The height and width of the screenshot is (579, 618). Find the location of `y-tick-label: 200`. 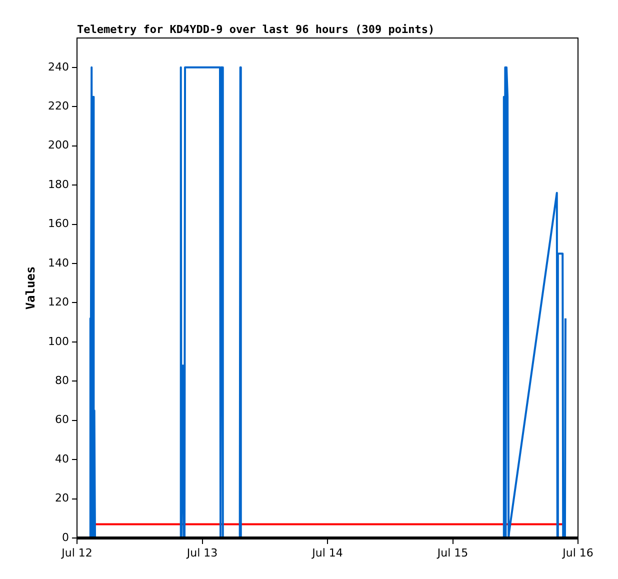

y-tick-label: 200 is located at coordinates (58, 145).